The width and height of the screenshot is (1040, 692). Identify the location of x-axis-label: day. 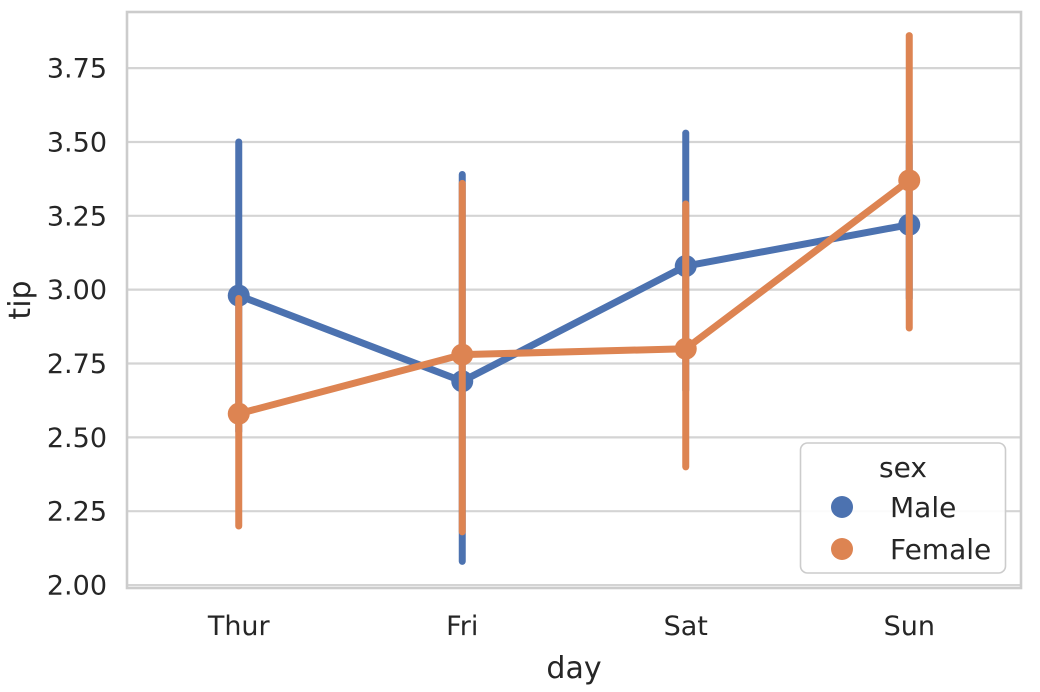
(573, 668).